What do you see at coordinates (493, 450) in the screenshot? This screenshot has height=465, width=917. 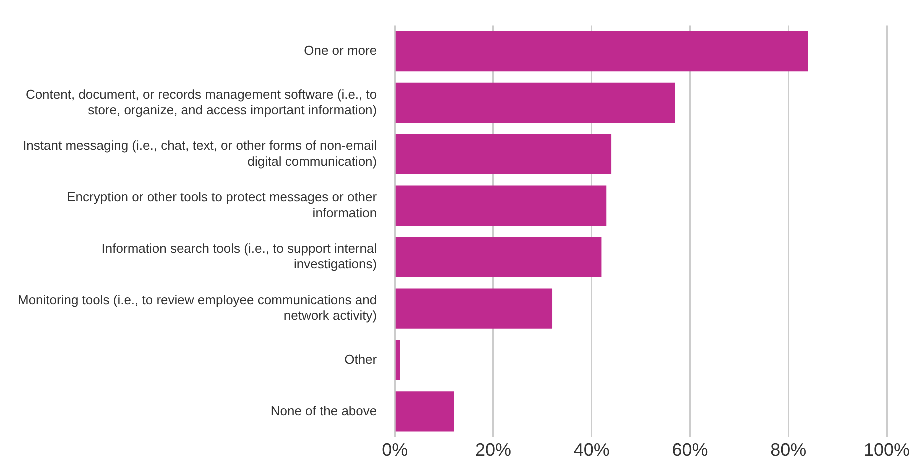 I see `x-tick-label: 20%` at bounding box center [493, 450].